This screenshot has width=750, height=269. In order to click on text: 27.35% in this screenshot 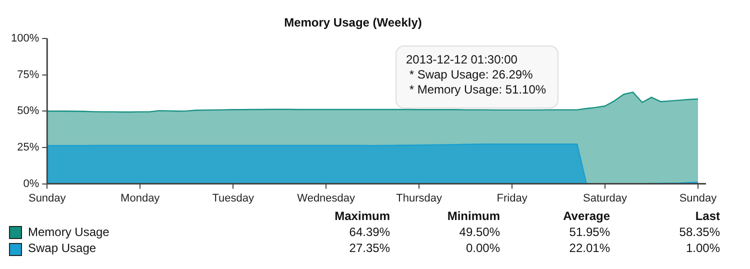, I will do `click(369, 248)`.